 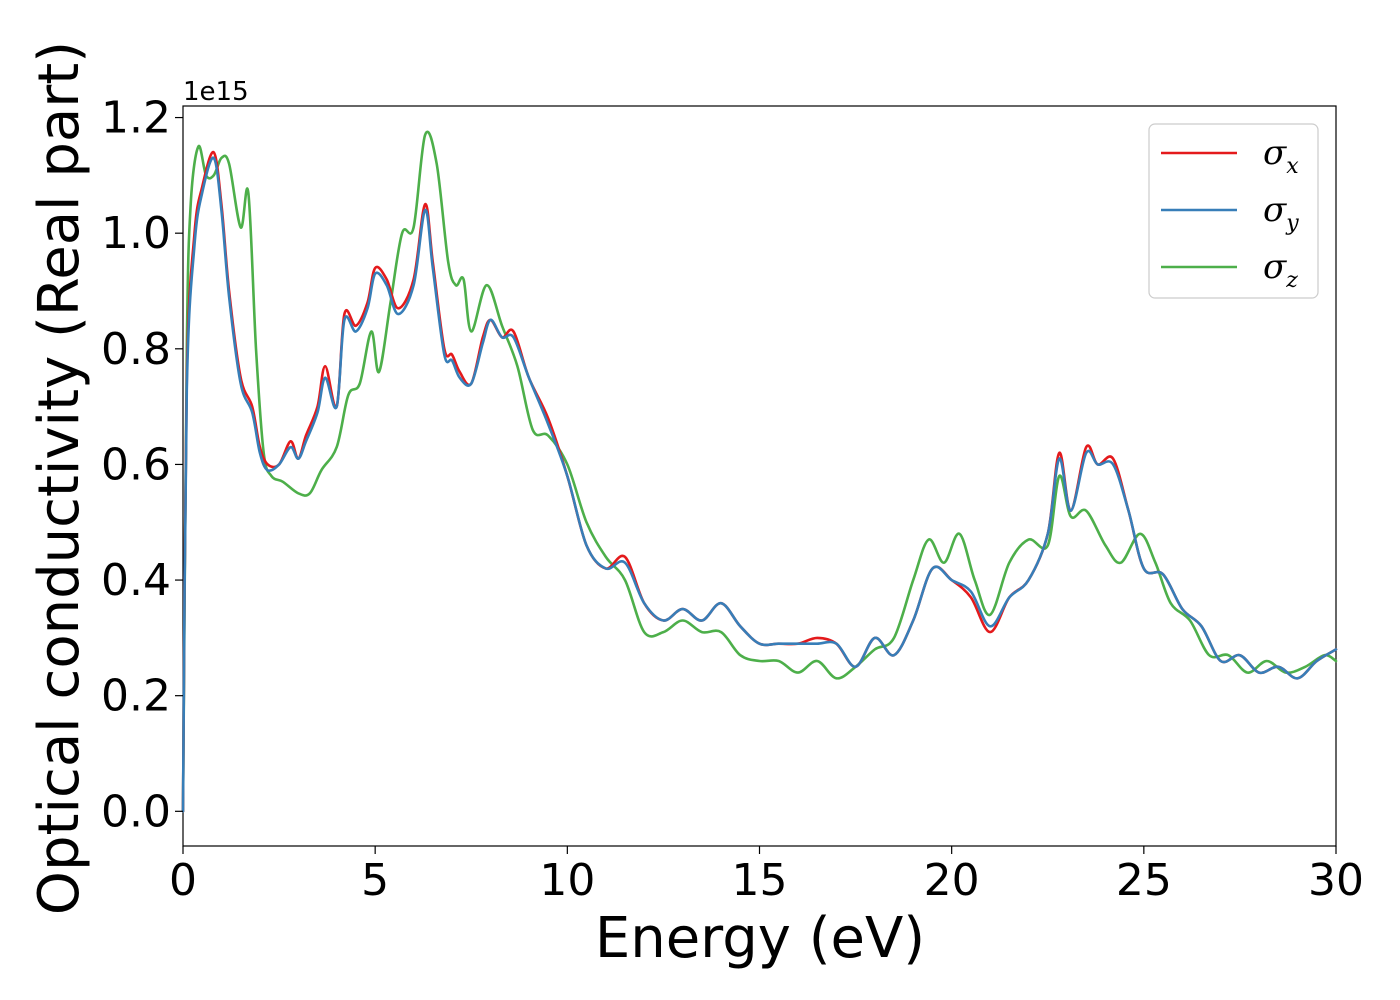 What do you see at coordinates (59, 478) in the screenshot?
I see `y-axis-title: Optical conductivity (Real part)` at bounding box center [59, 478].